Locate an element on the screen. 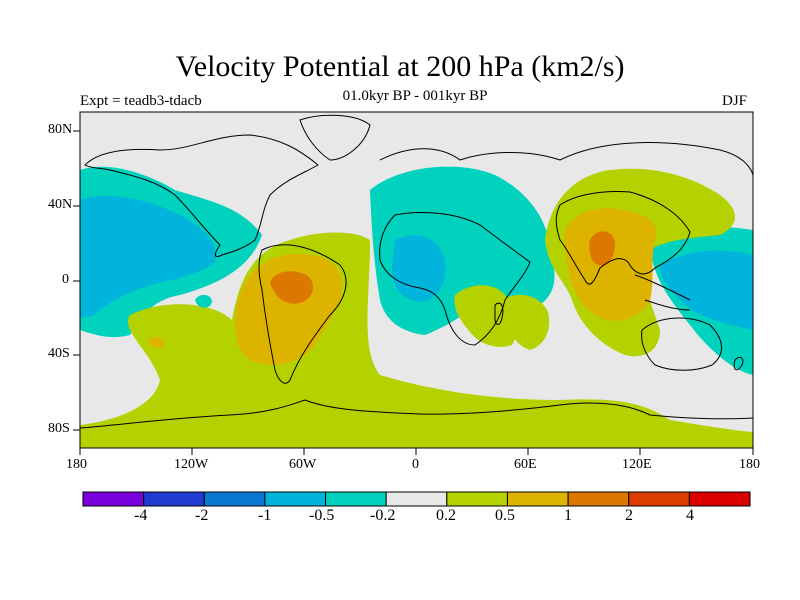 This screenshot has width=800, height=600. contour-pos-south-america is located at coordinates (289, 309).